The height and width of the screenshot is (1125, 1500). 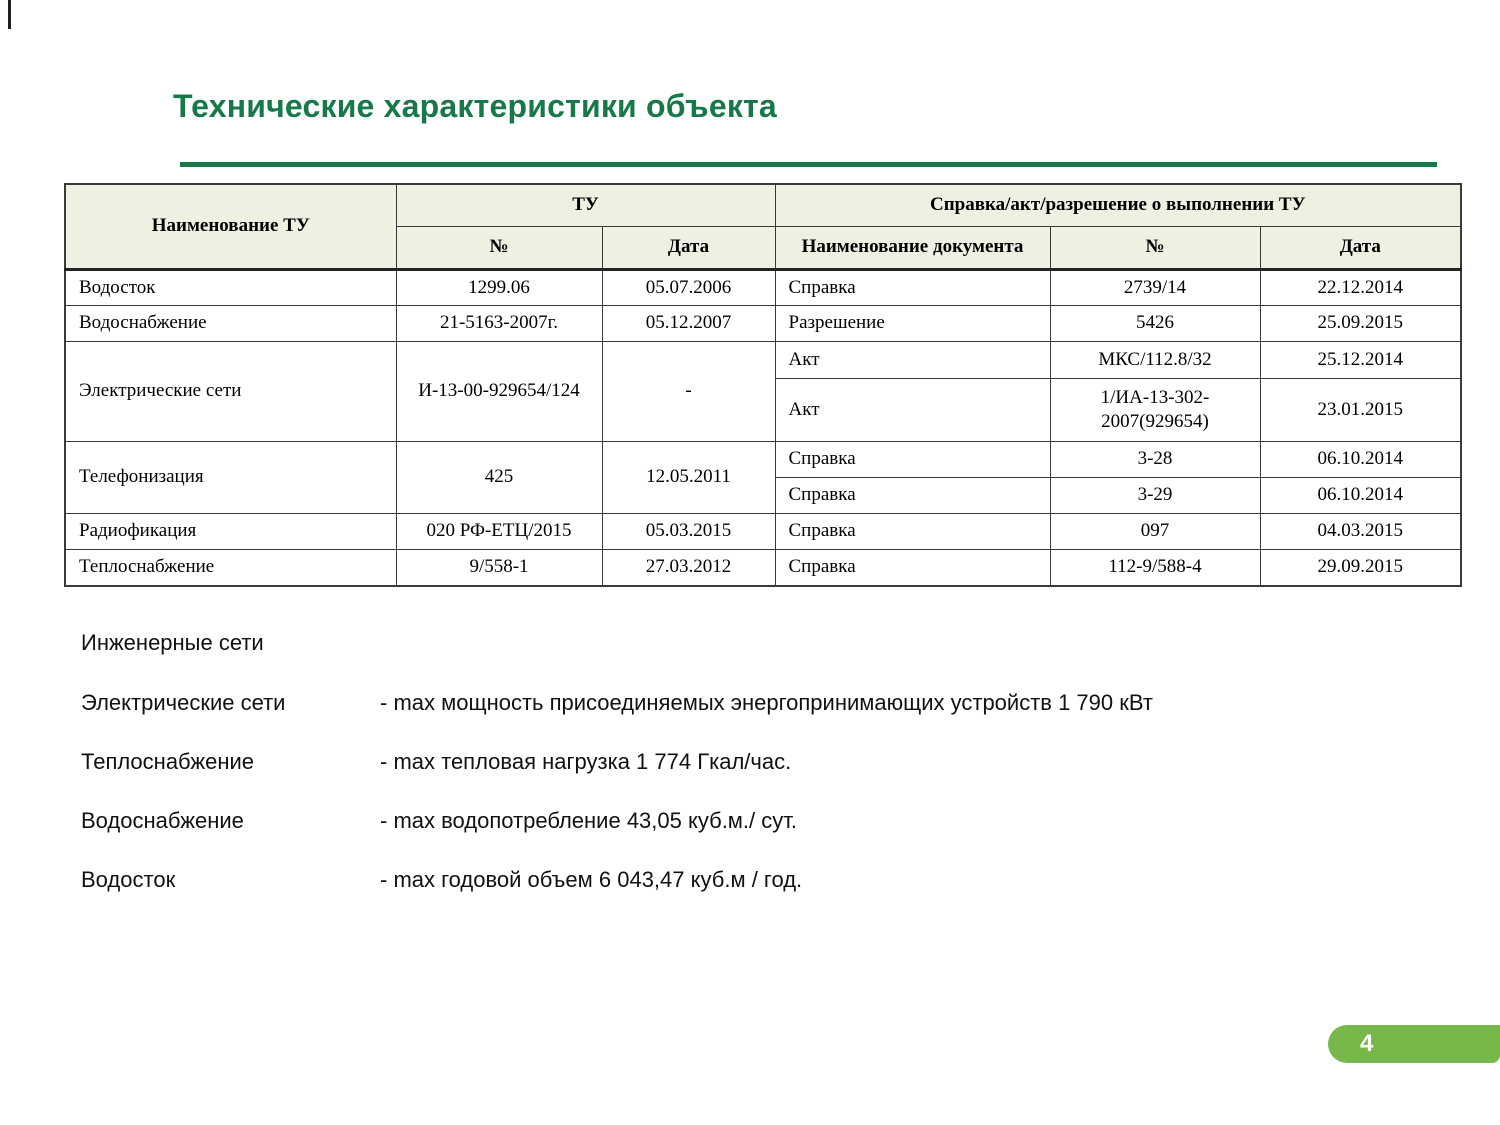 I want to click on table-cell: 05.07.2006, so click(x=688, y=287).